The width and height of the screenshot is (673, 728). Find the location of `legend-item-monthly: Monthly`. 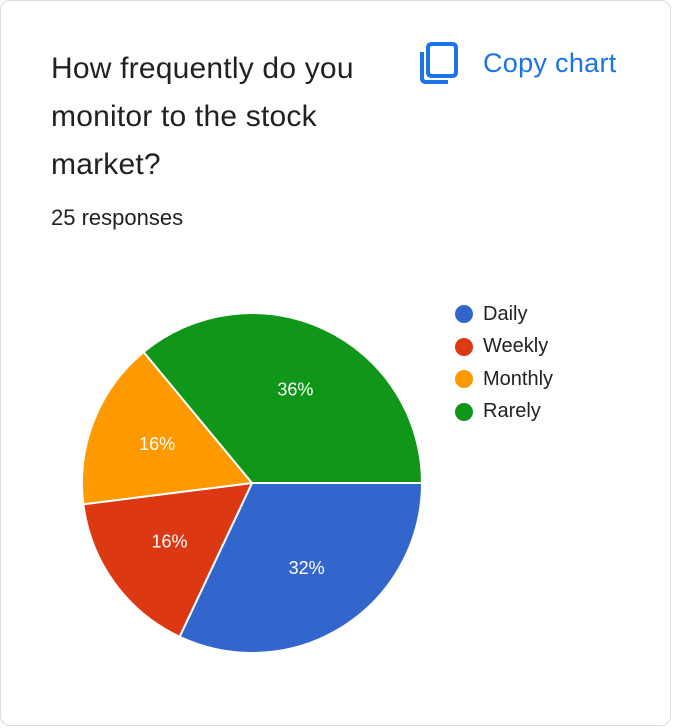

legend-item-monthly: Monthly is located at coordinates (504, 379).